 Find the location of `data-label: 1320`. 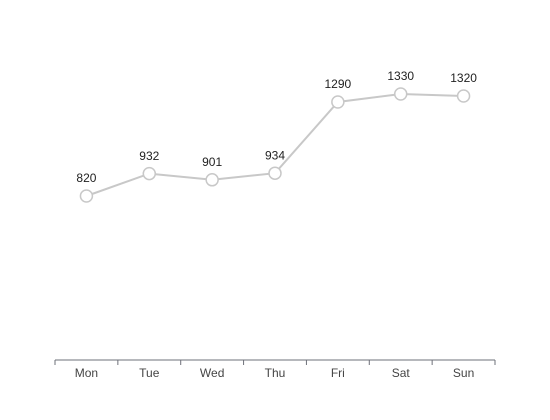

data-label: 1320 is located at coordinates (463, 78).